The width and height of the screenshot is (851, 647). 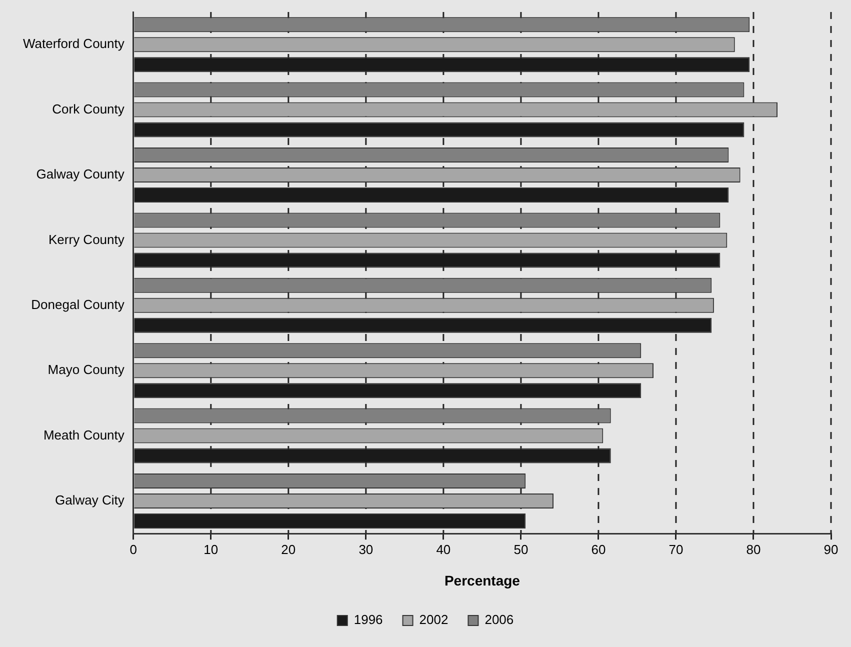 What do you see at coordinates (368, 620) in the screenshot?
I see `legend-label: 1996` at bounding box center [368, 620].